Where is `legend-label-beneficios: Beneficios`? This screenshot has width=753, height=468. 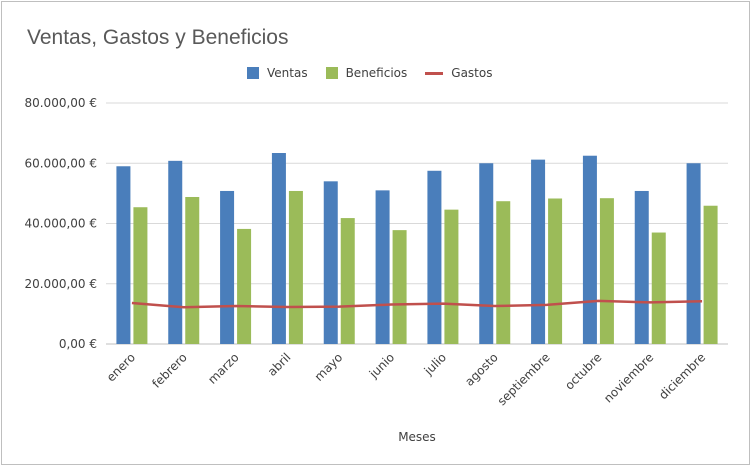
legend-label-beneficios: Beneficios is located at coordinates (376, 73).